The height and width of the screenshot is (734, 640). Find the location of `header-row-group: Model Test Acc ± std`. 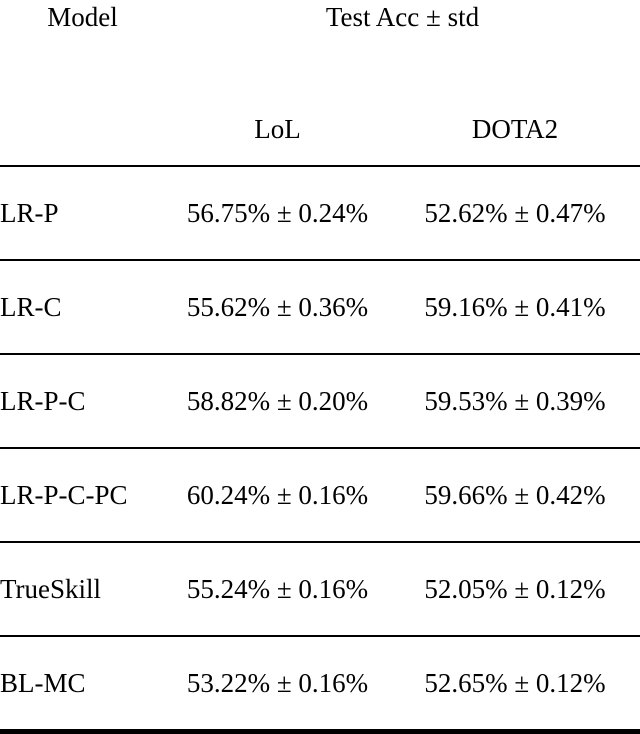

header-row-group: Model Test Acc ± std is located at coordinates (320, 25).